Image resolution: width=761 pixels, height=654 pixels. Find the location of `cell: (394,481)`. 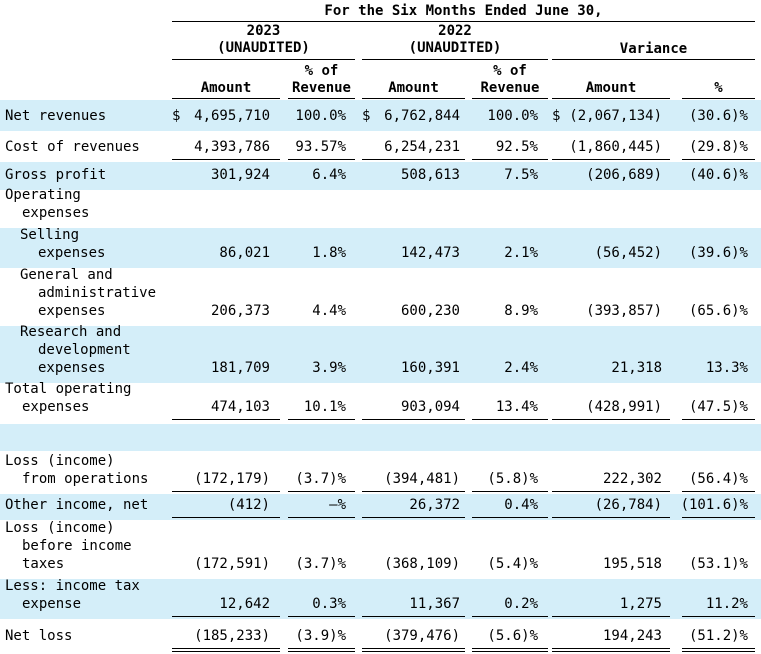

cell: (394,481) is located at coordinates (422, 479).